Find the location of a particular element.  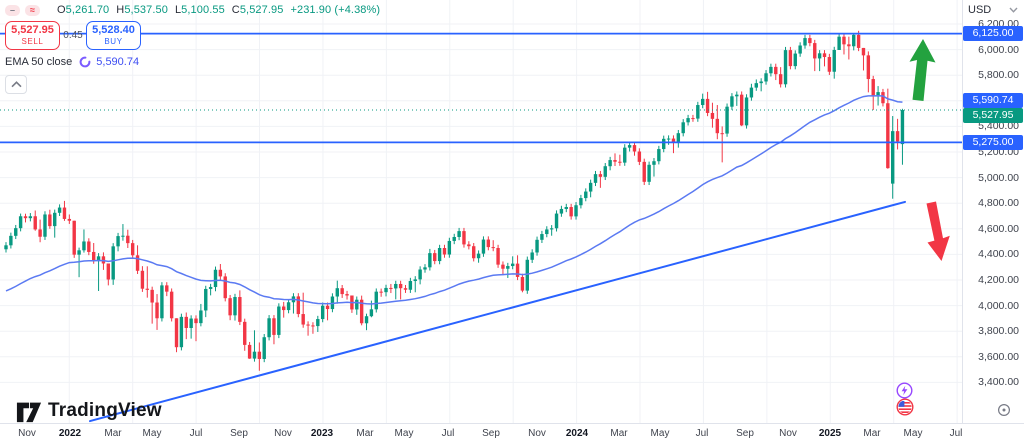

tradingview-watermark: TradingView is located at coordinates (89, 411).